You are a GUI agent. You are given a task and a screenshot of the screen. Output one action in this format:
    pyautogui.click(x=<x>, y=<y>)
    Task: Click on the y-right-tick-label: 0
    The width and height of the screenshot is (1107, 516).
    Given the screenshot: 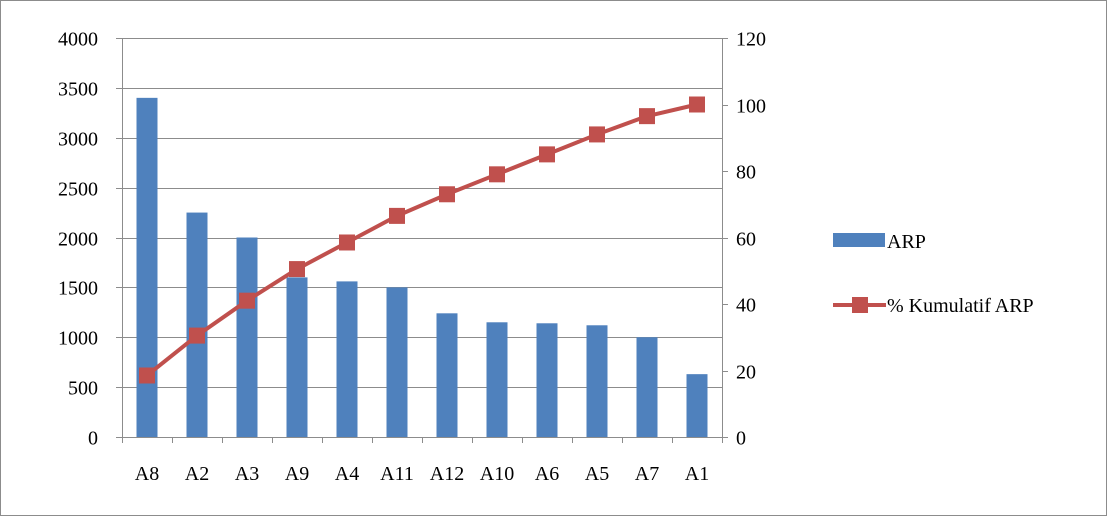 What is the action you would take?
    pyautogui.click(x=741, y=439)
    